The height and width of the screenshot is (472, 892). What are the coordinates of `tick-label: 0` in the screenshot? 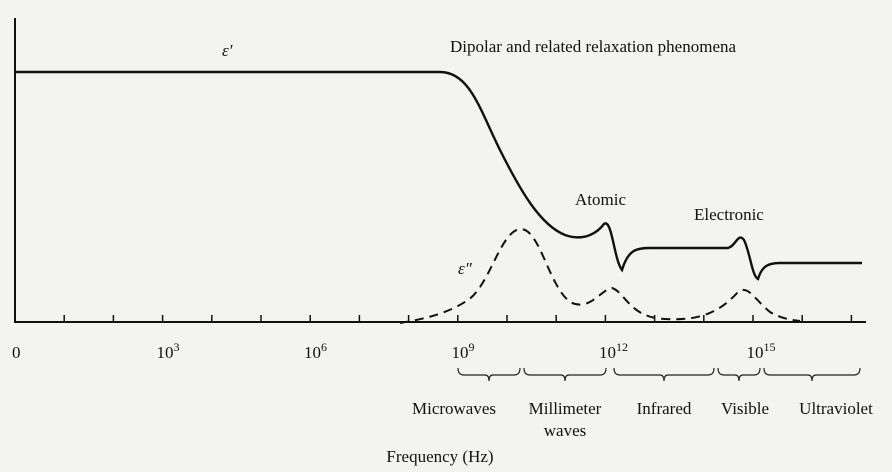 It's located at (16, 352).